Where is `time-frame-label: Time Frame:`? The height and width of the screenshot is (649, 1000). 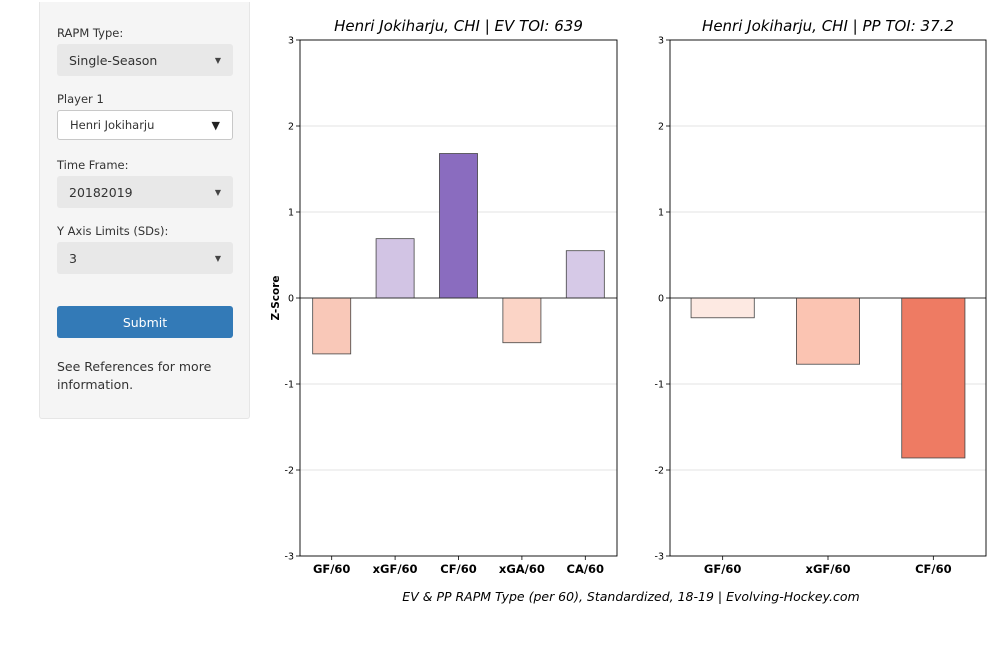
time-frame-label: Time Frame: is located at coordinates (93, 165).